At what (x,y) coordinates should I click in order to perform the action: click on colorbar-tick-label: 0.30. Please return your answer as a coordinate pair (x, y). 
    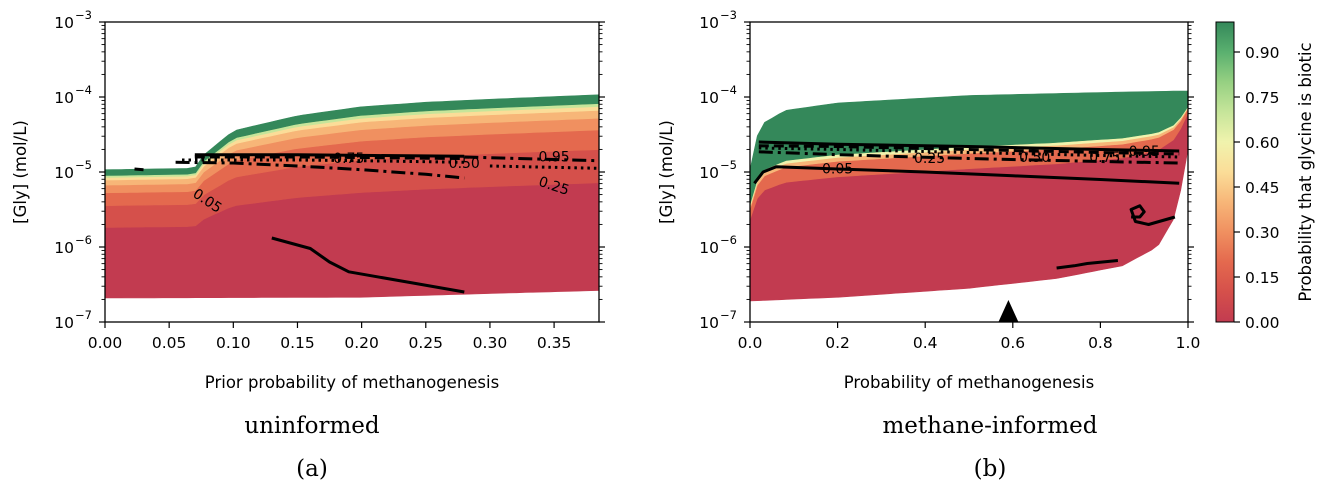
    Looking at the image, I should click on (1262, 233).